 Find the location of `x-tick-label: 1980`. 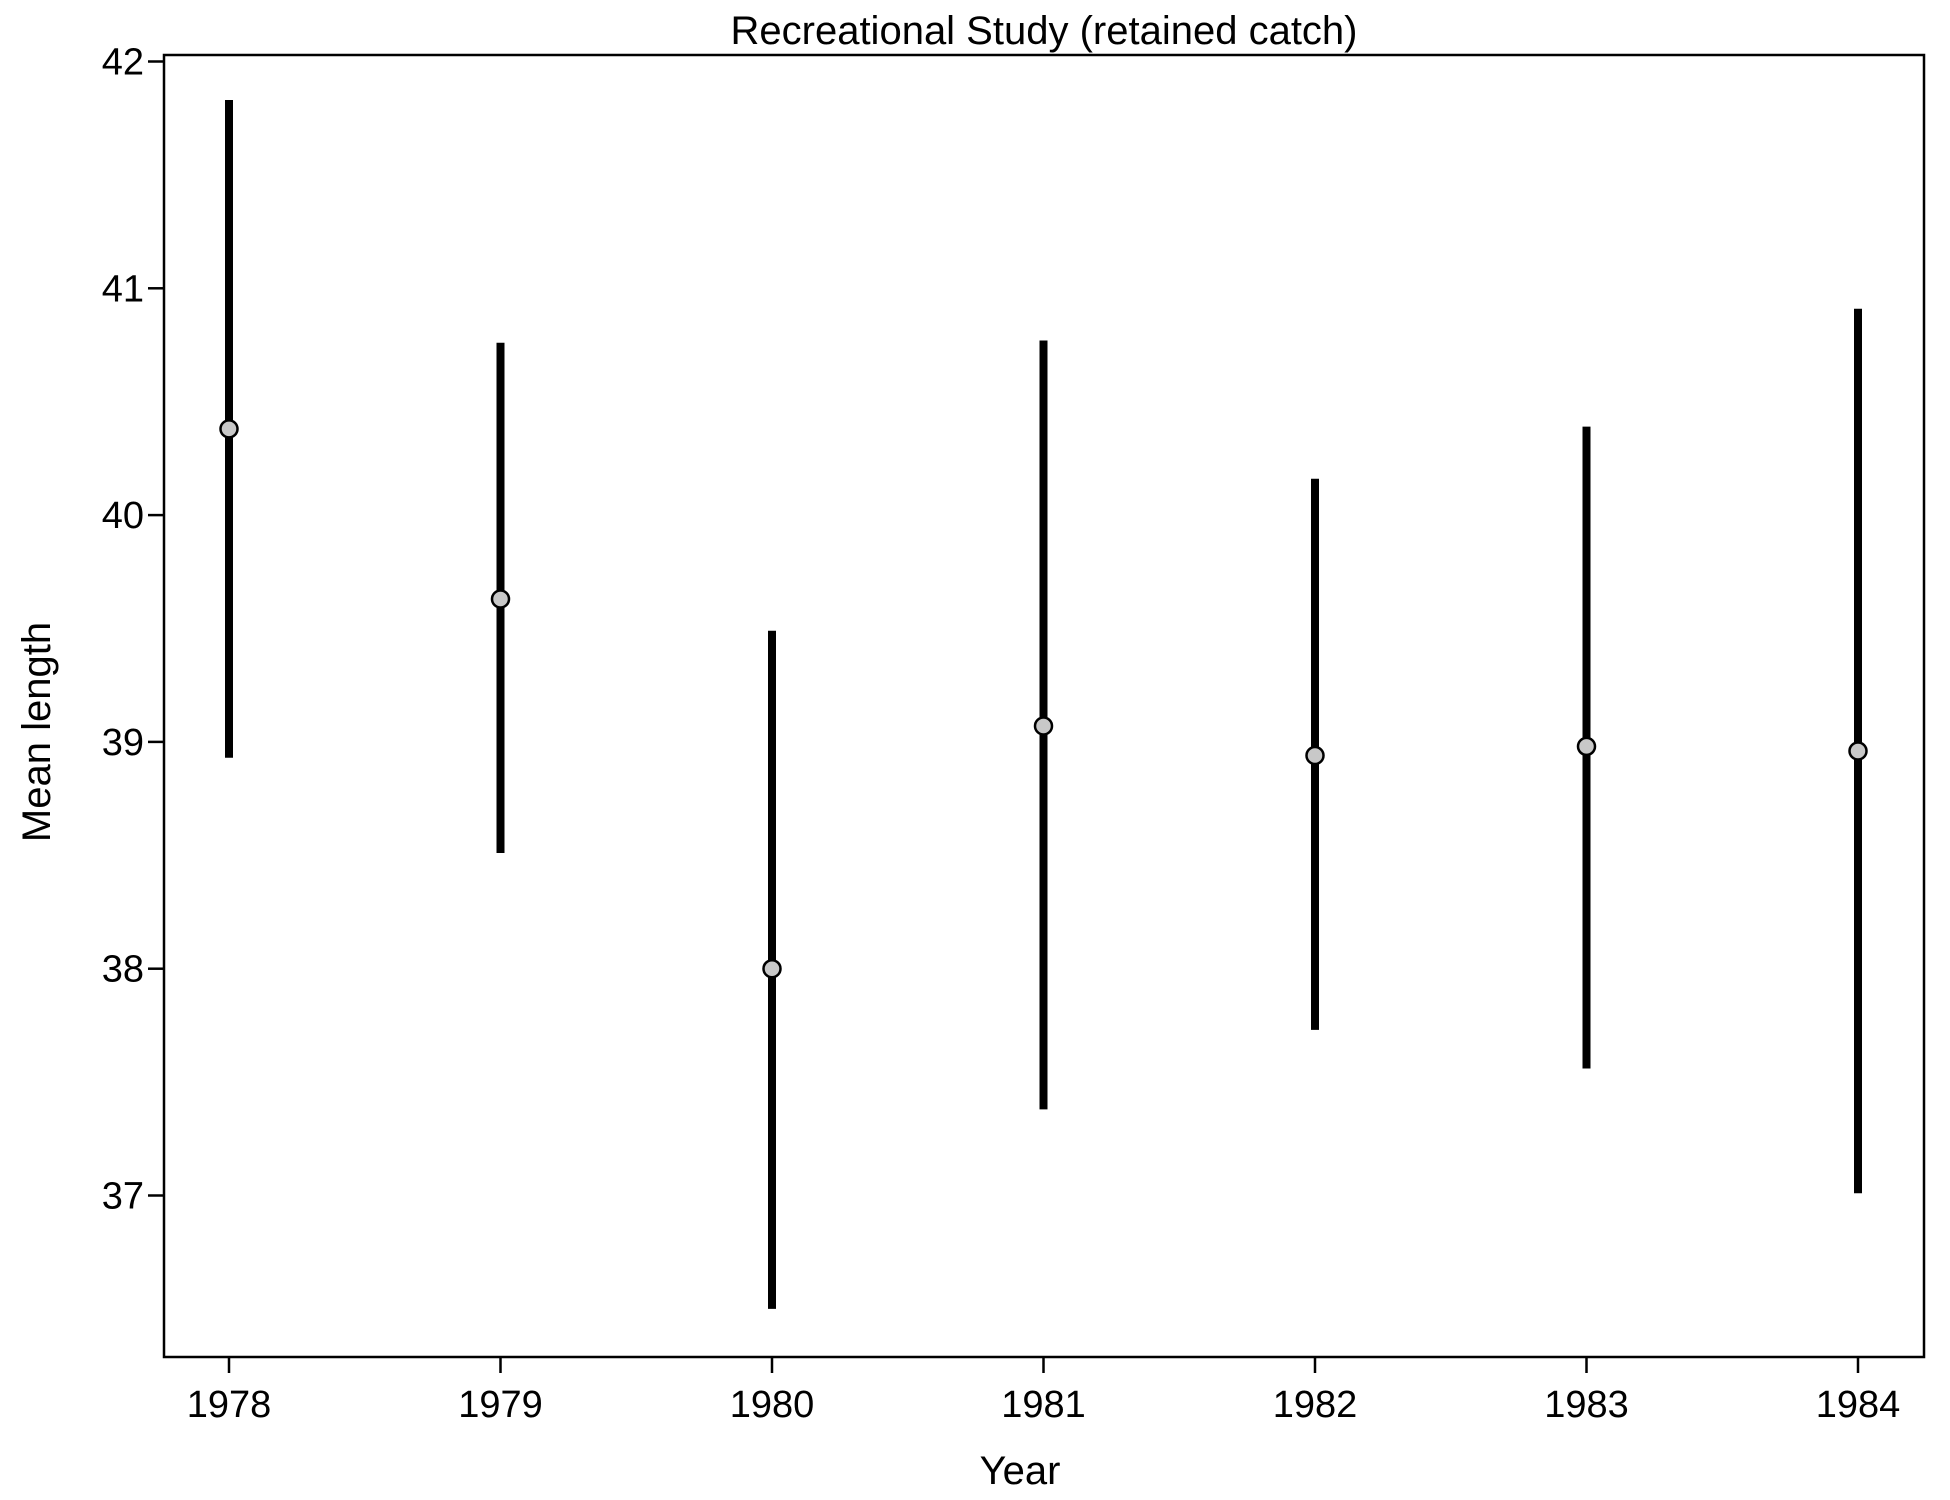

x-tick-label: 1980 is located at coordinates (772, 1405).